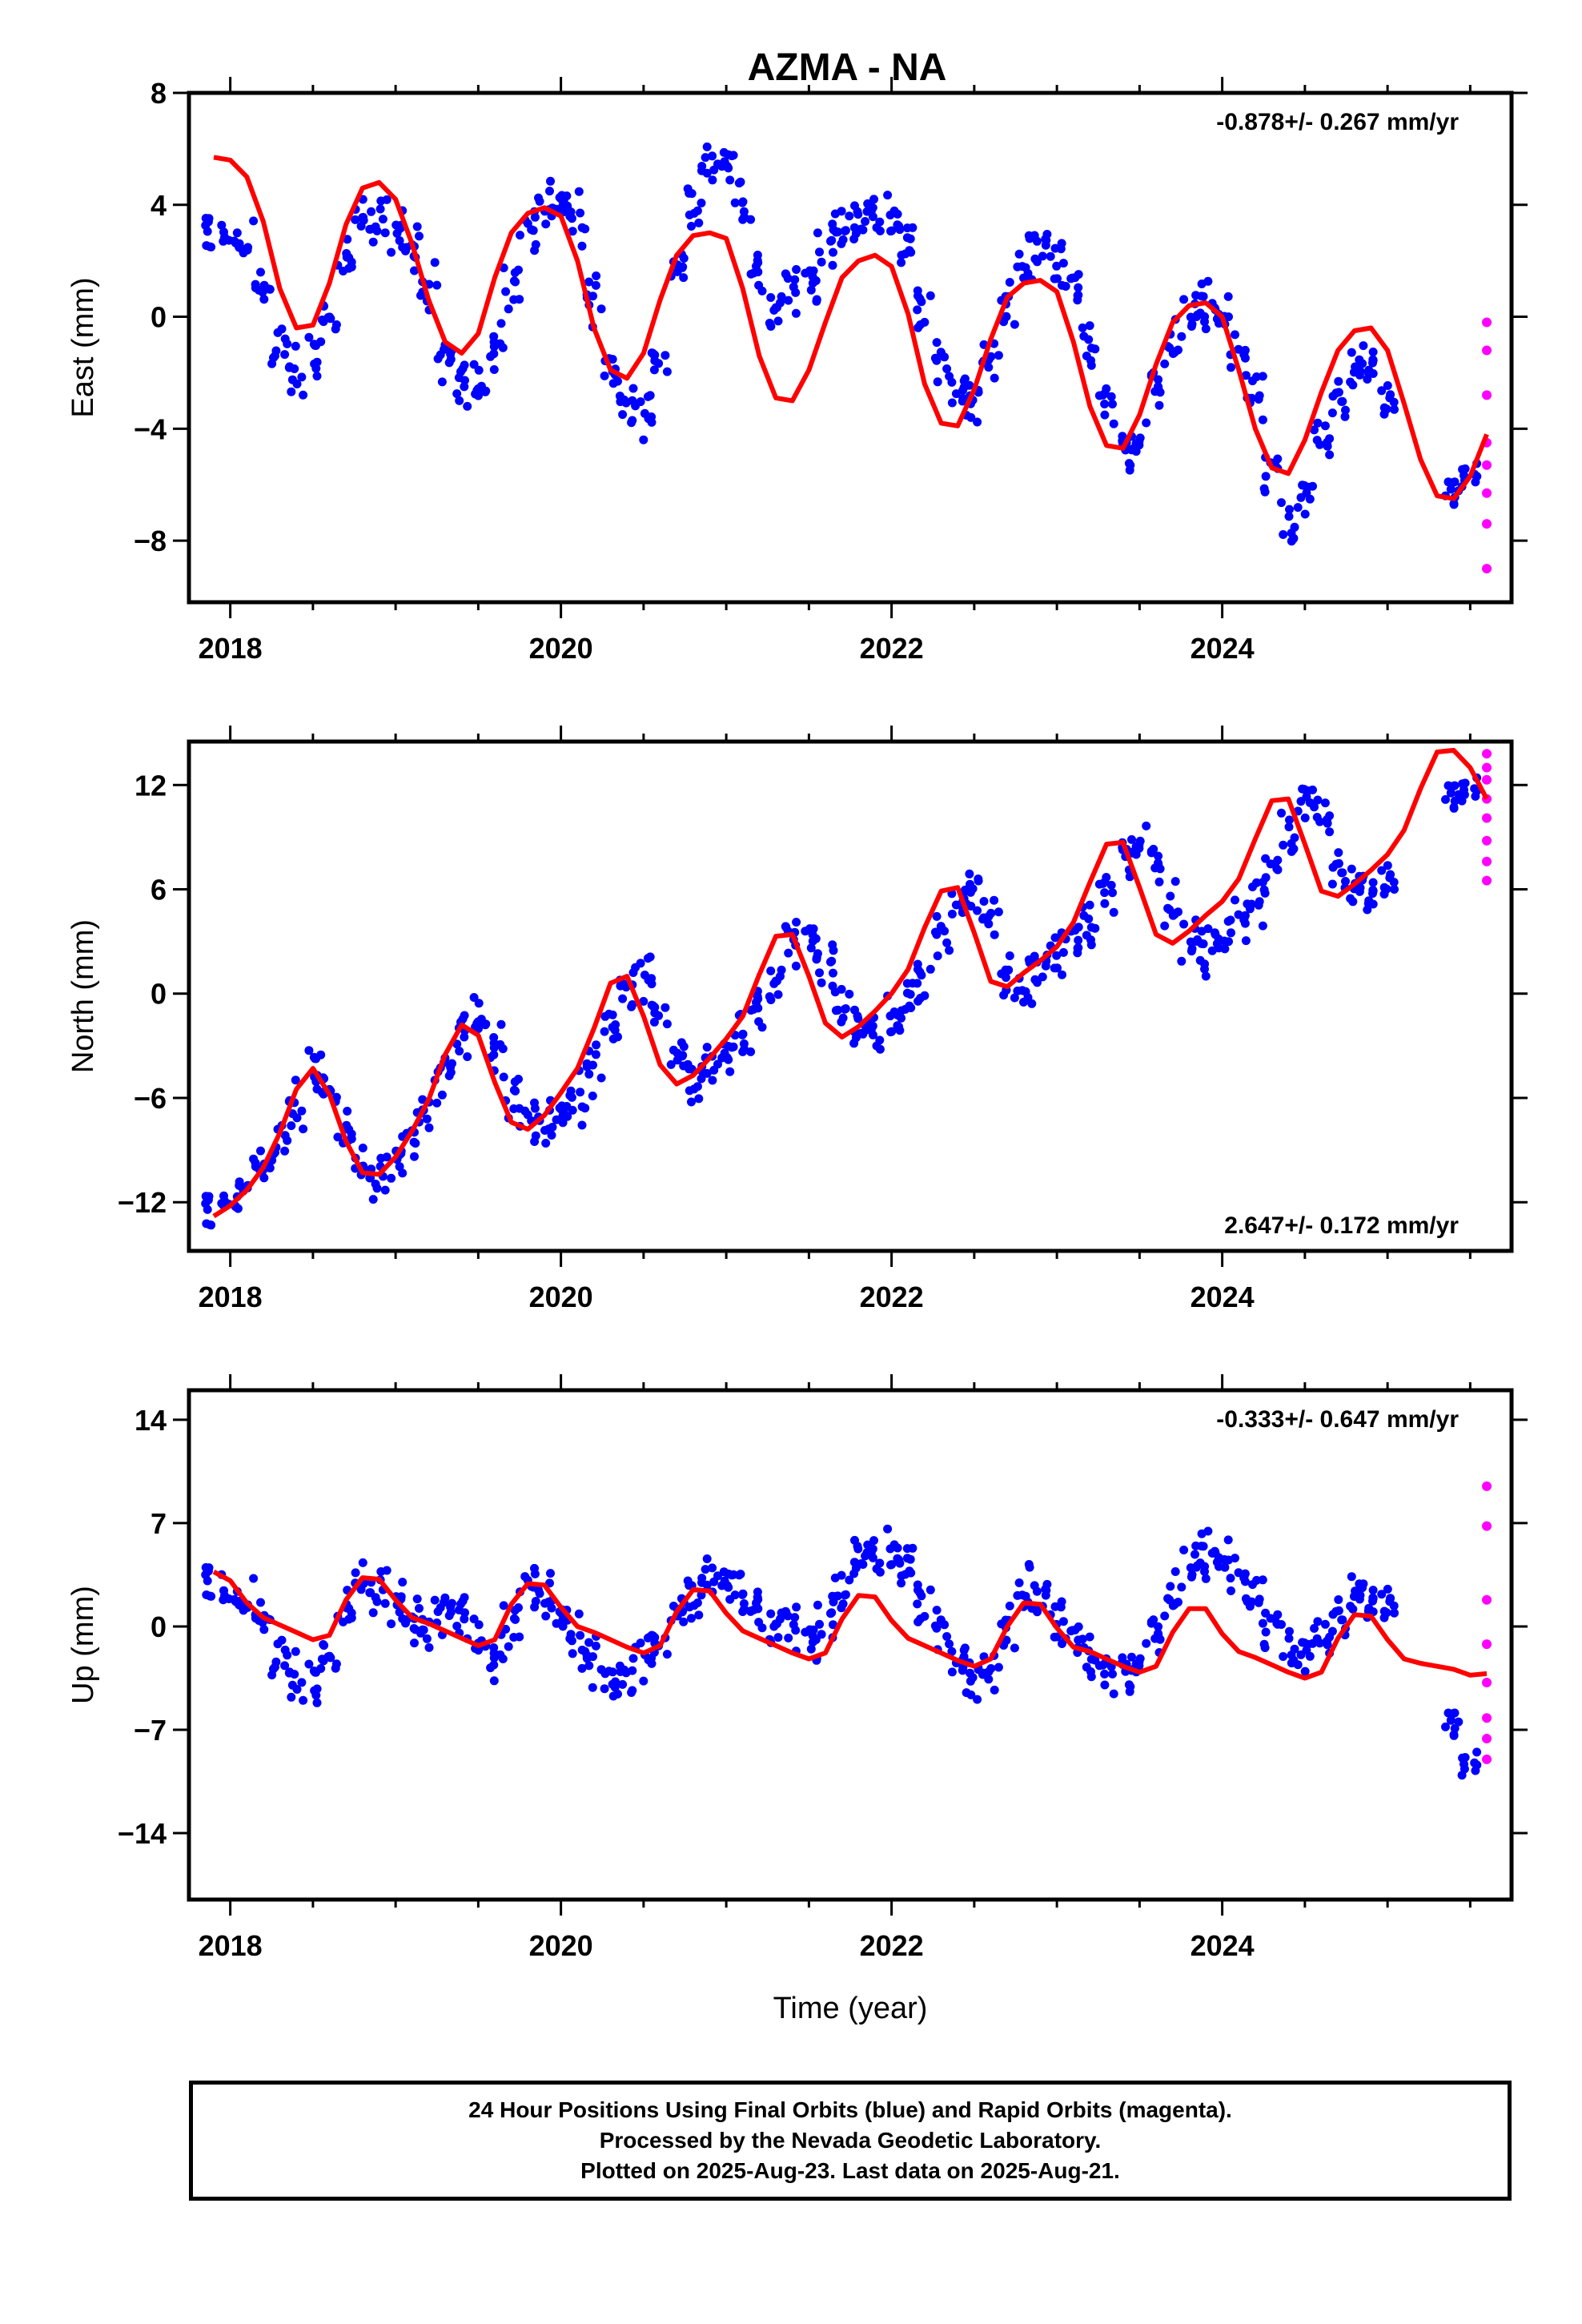  Describe the element at coordinates (892, 1945) in the screenshot. I see `x-tick-label: 2022` at that location.